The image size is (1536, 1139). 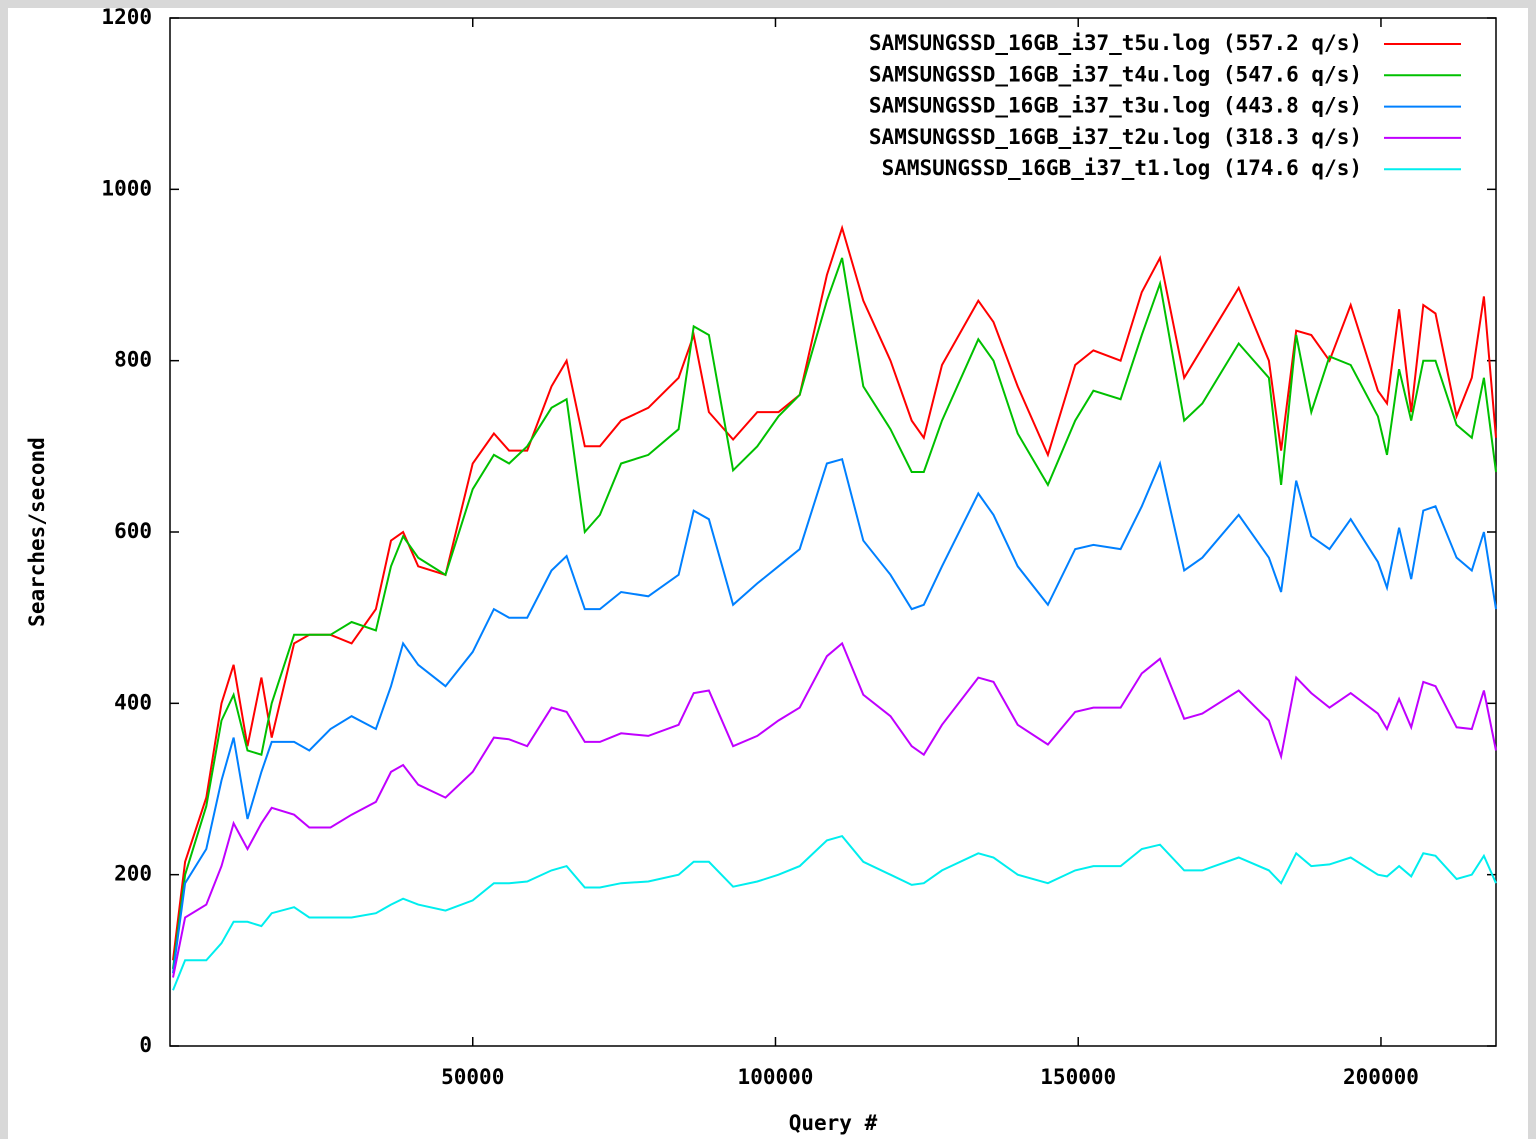 I want to click on y-axis-label: Searches/second, so click(x=37, y=532).